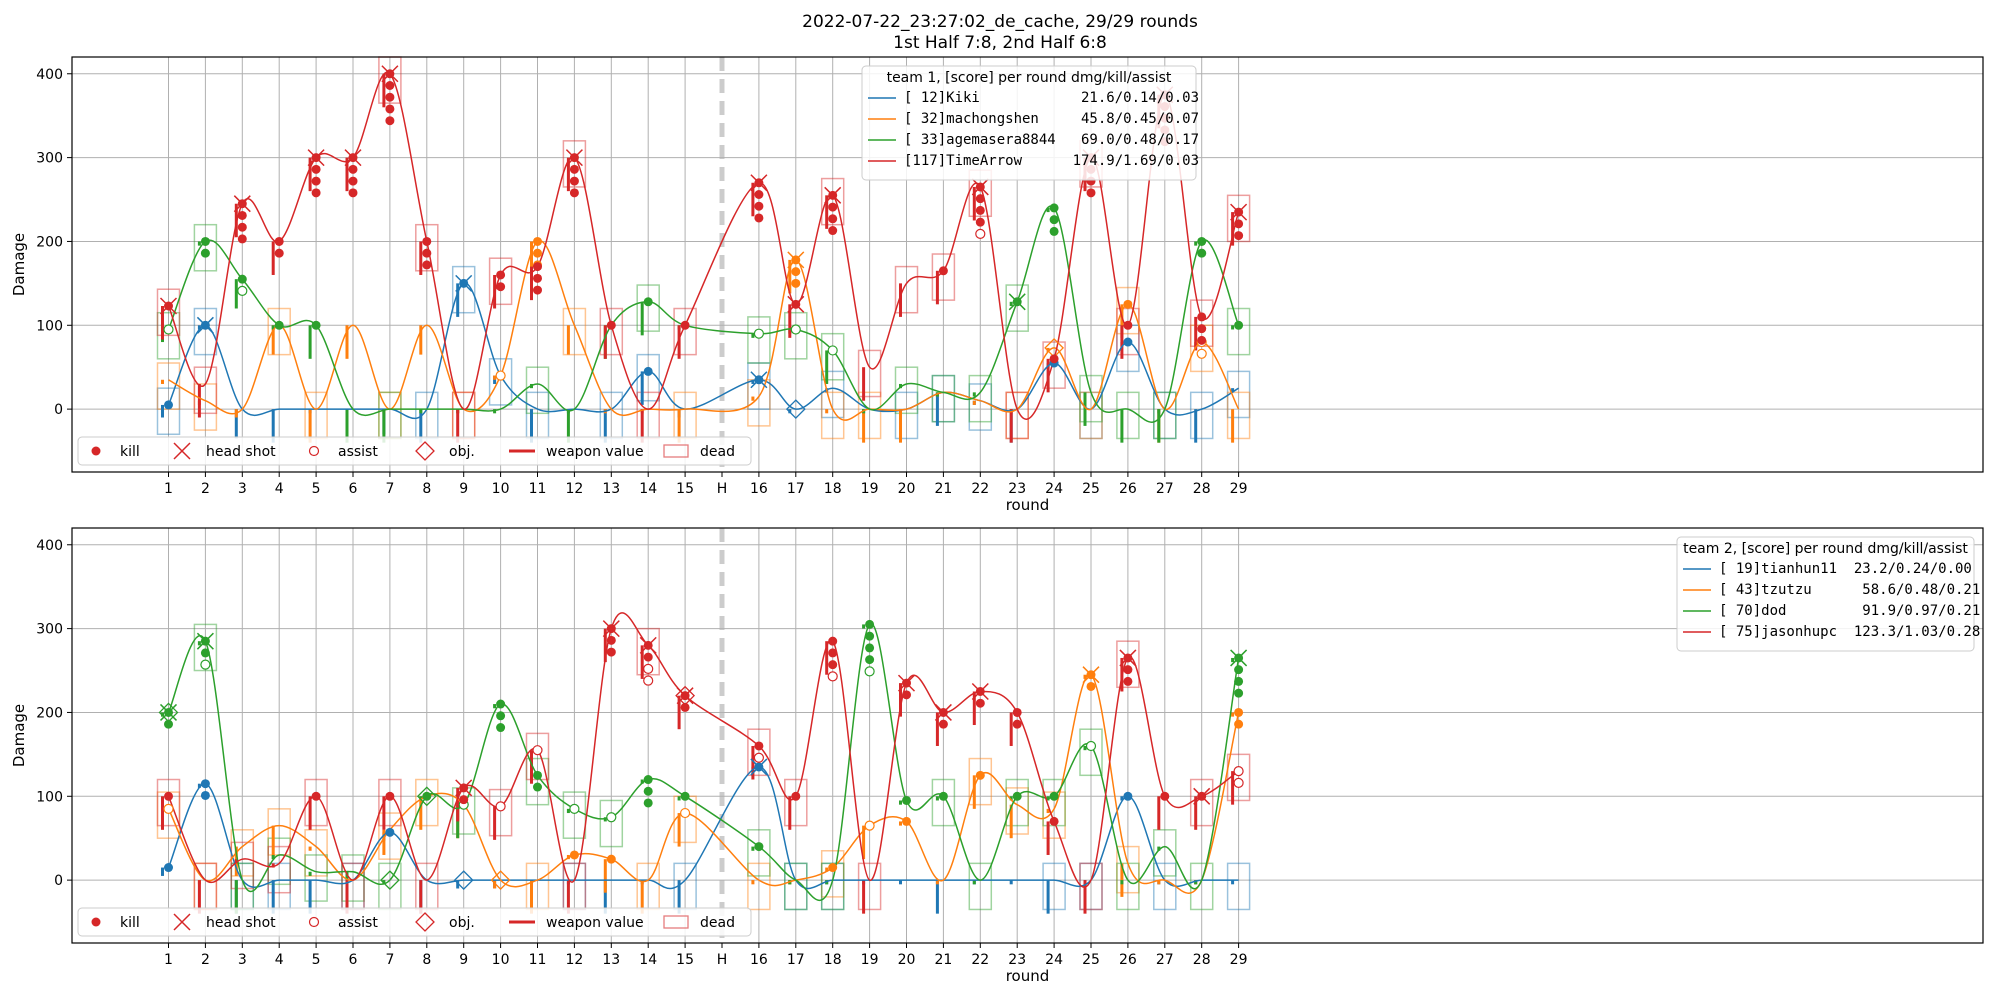  What do you see at coordinates (1849, 590) in the screenshot?
I see `legend-entry: [ 43]tzutzu 58.6/0.48/0.21` at bounding box center [1849, 590].